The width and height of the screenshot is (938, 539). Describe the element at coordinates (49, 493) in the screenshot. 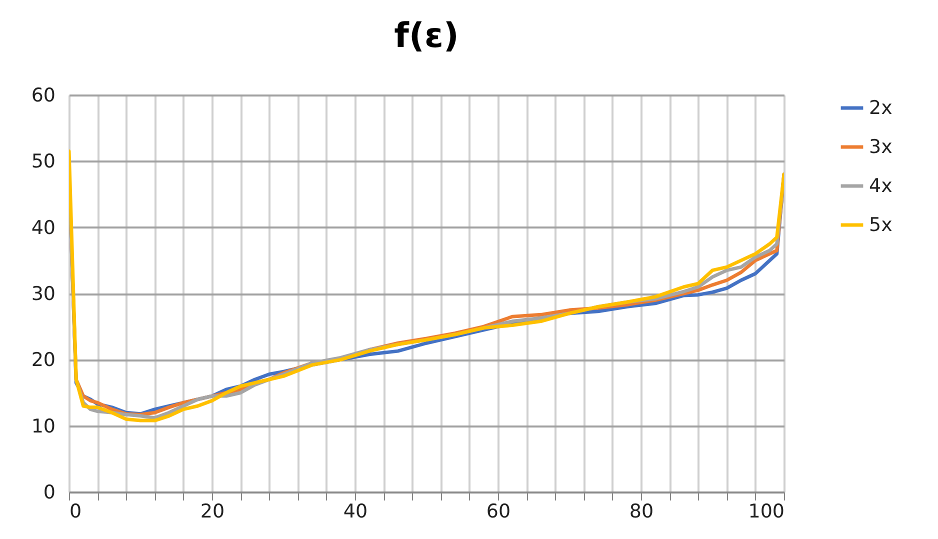

I see `y-tick-label: 0` at that location.